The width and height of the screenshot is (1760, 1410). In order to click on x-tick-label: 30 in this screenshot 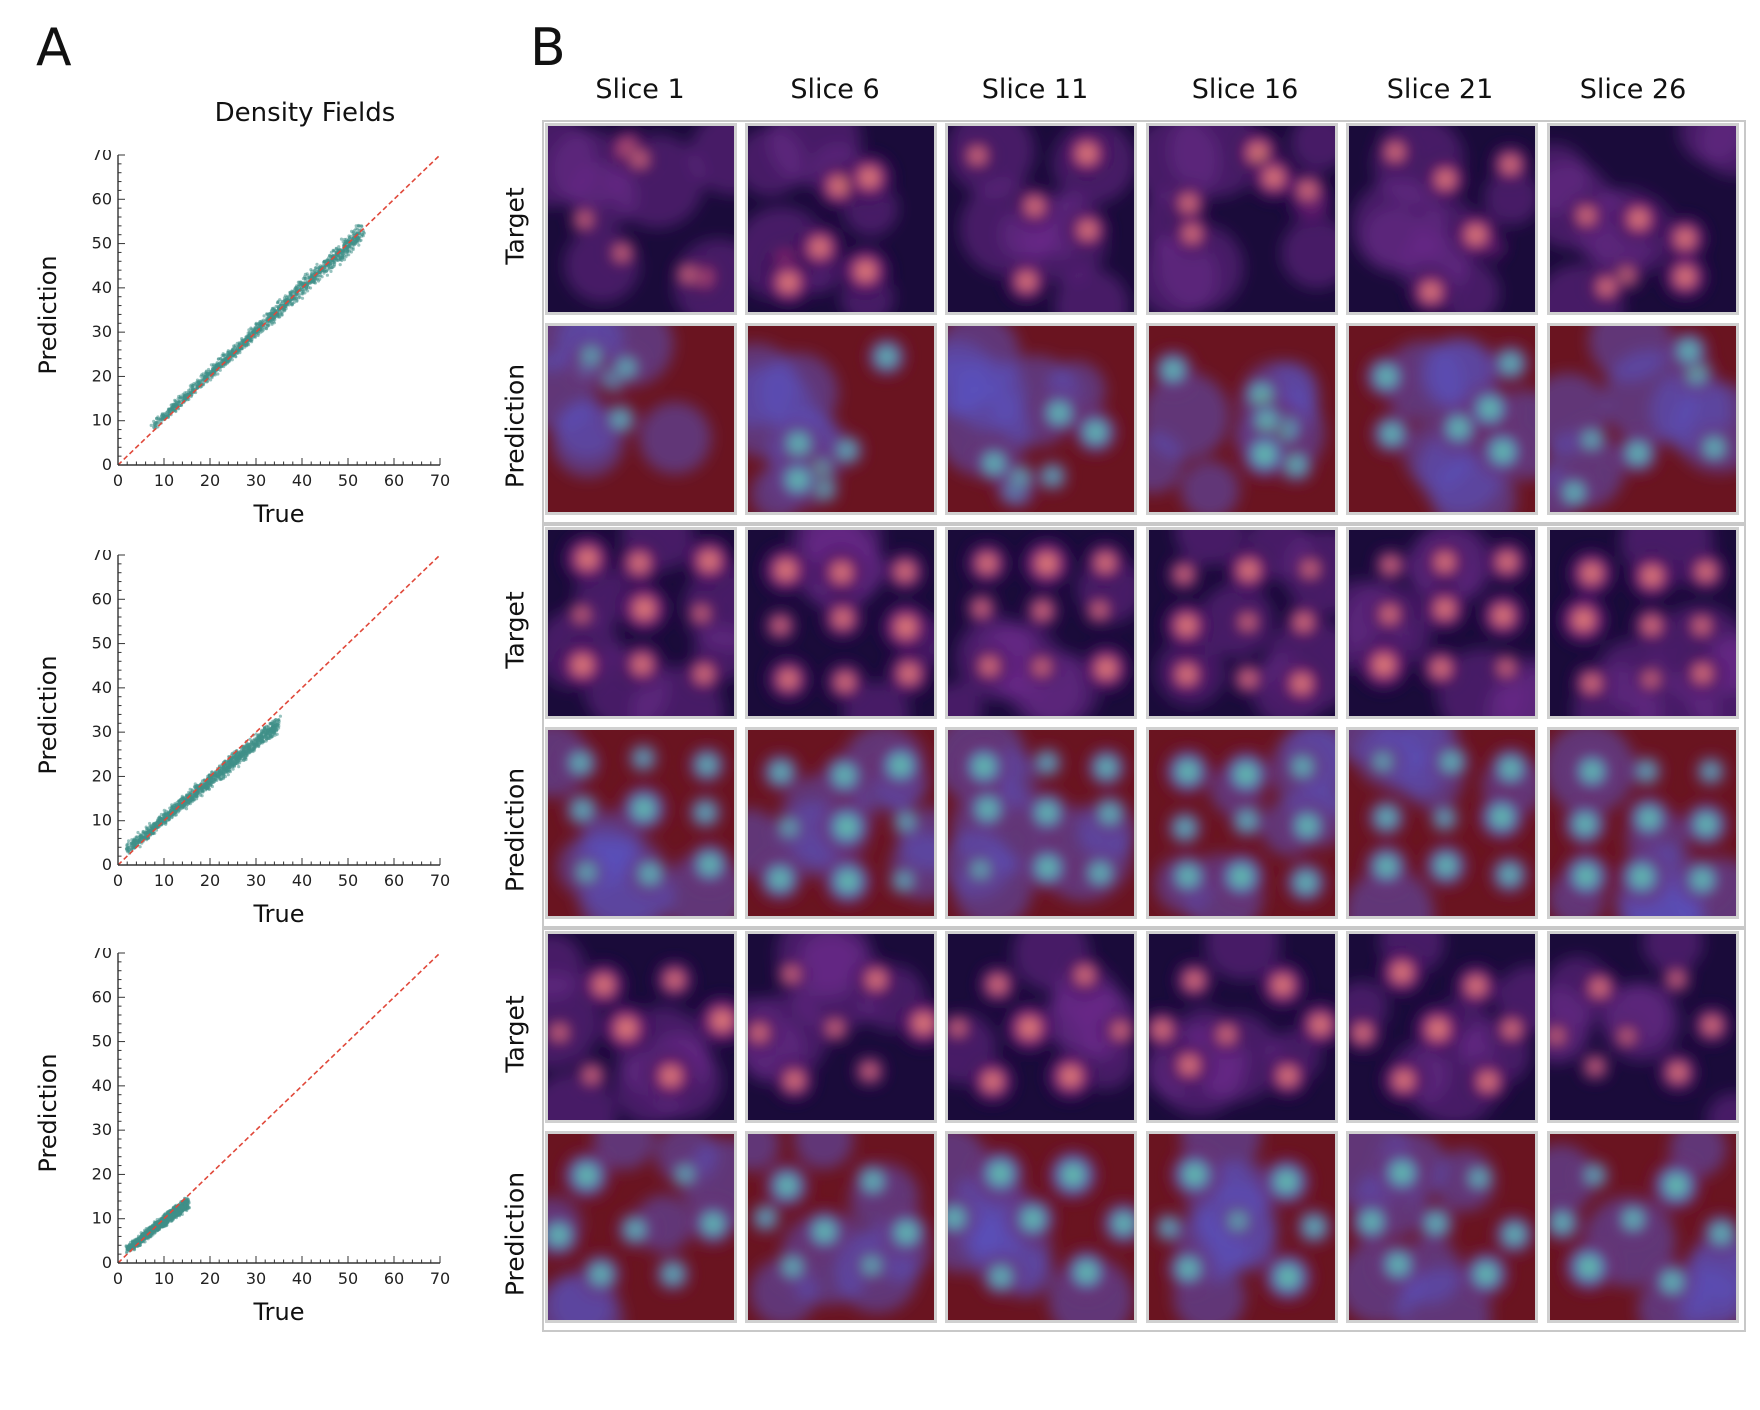, I will do `click(256, 480)`.